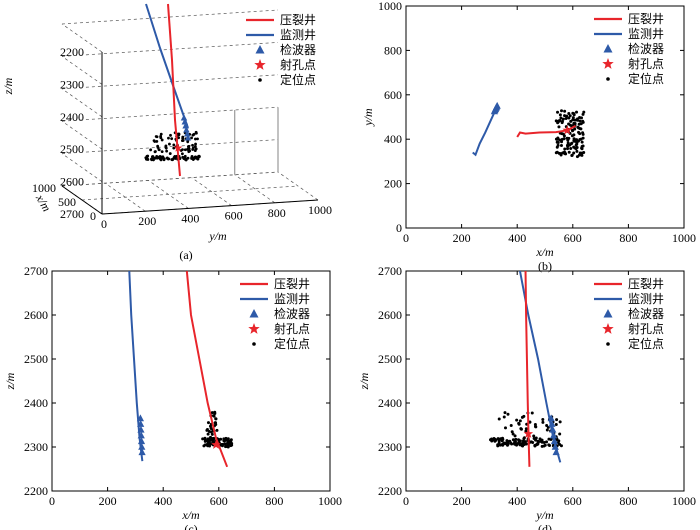 This screenshot has width=700, height=530. I want to click on legend-geophone-mark, so click(608, 48).